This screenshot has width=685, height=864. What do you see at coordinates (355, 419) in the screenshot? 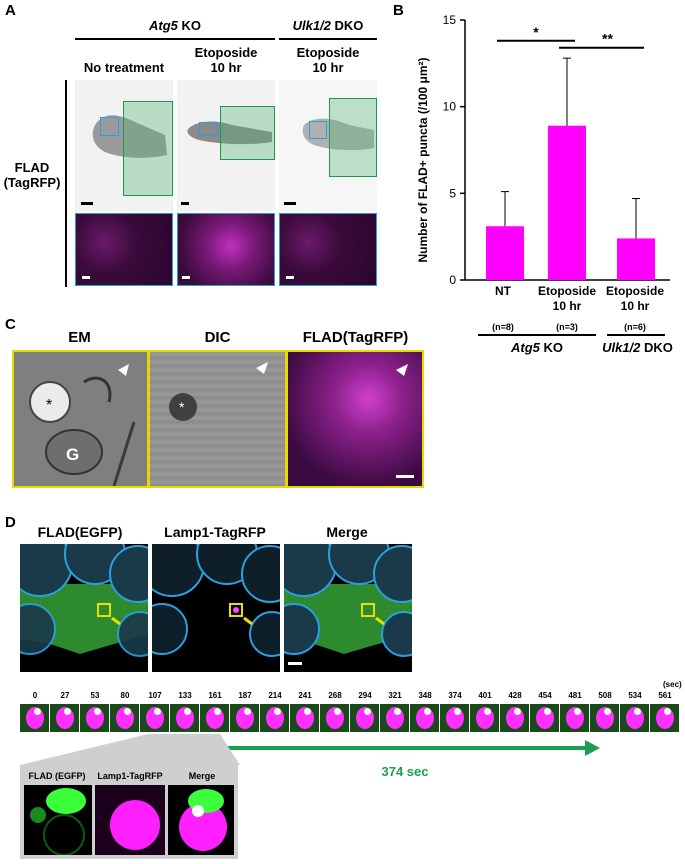
I see `flad-tagrfp-image` at bounding box center [355, 419].